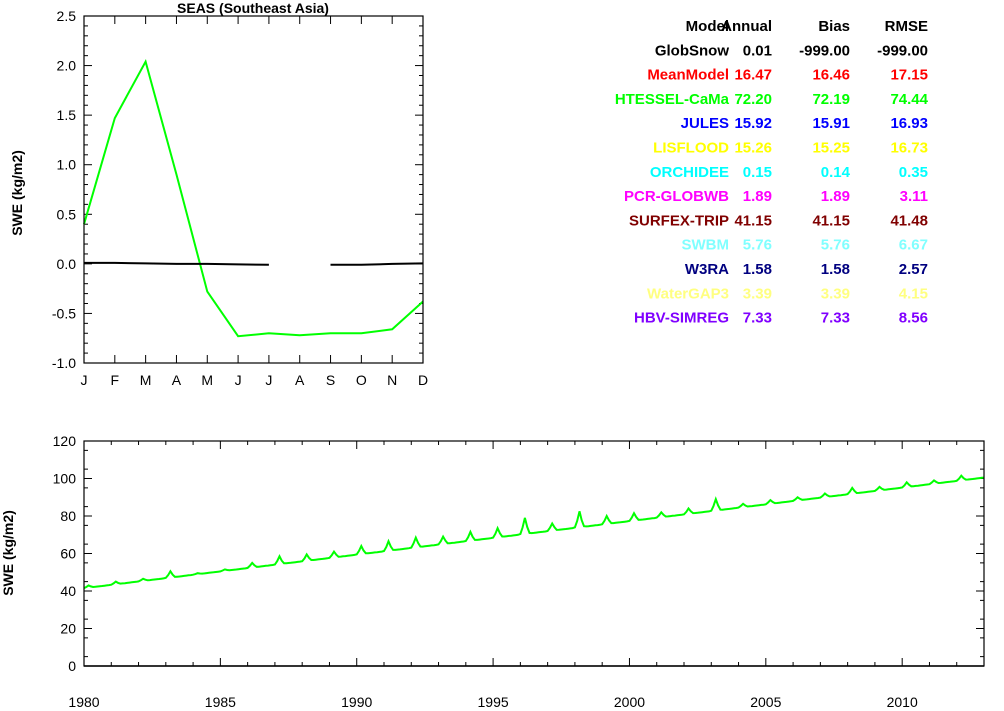  What do you see at coordinates (177, 380) in the screenshot?
I see `x-tick-label: A` at bounding box center [177, 380].